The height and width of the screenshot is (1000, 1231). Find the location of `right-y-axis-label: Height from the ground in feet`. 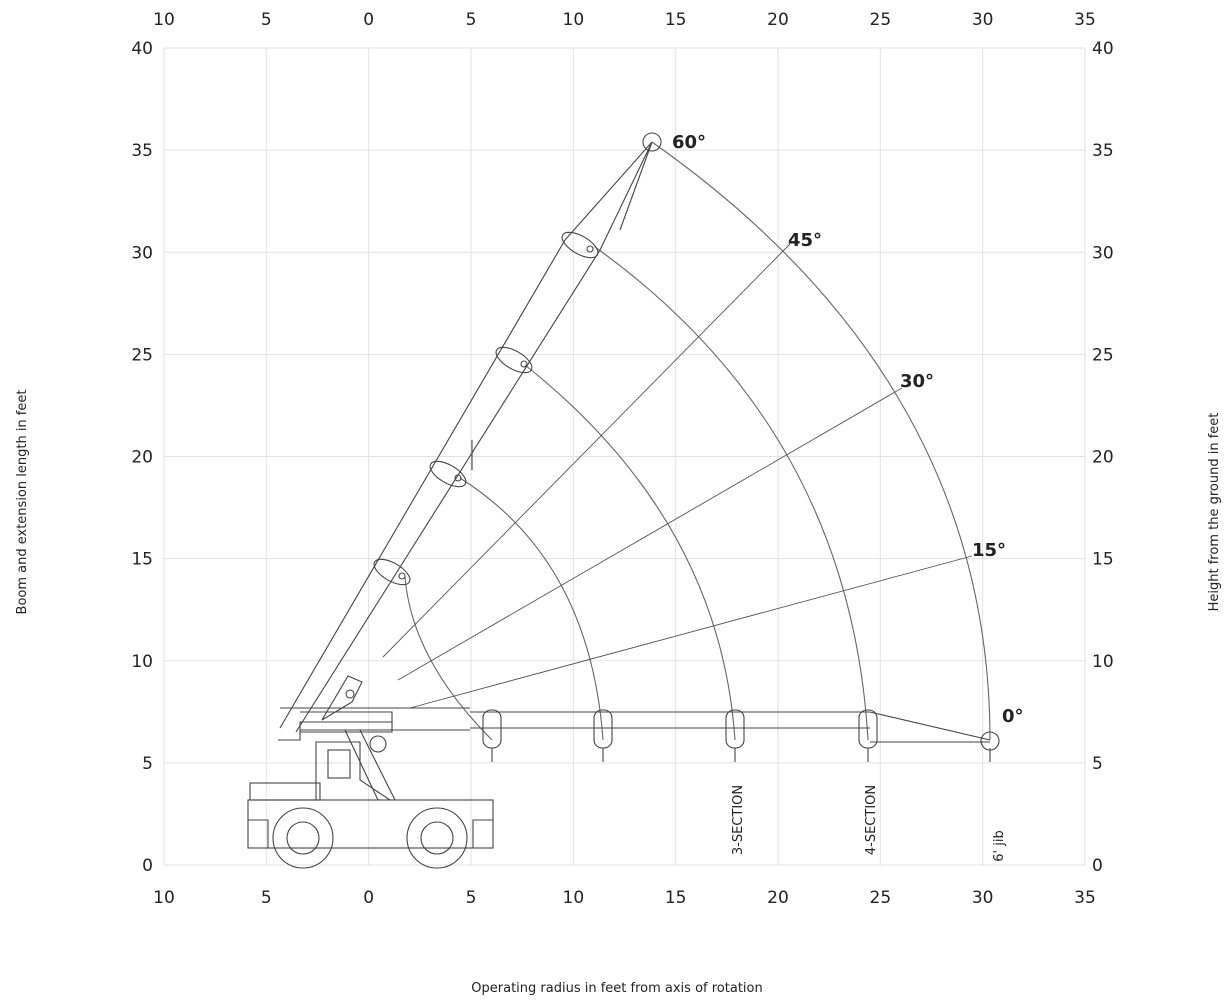

right-y-axis-label: Height from the ground in feet is located at coordinates (1214, 512).